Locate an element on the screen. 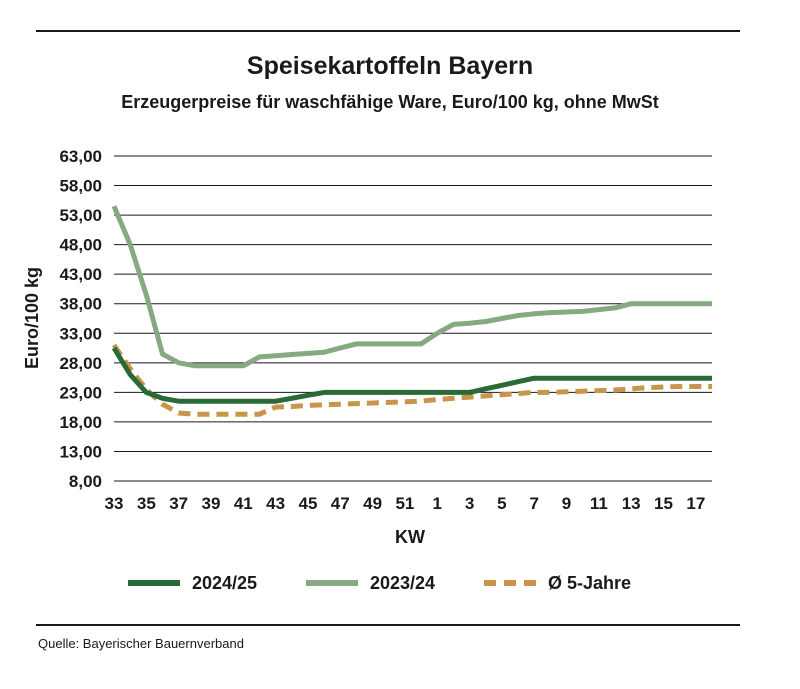 Image resolution: width=800 pixels, height=689 pixels. y-tick-label: 28,00 is located at coordinates (80, 363).